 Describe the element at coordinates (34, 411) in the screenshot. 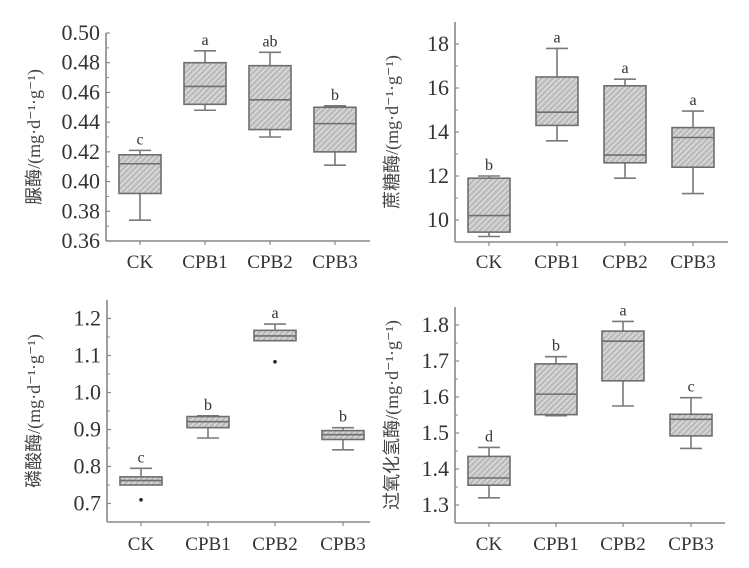

I see `y-axis-label: 磷酸酶/(mg·d⁻¹·g⁻¹)` at that location.